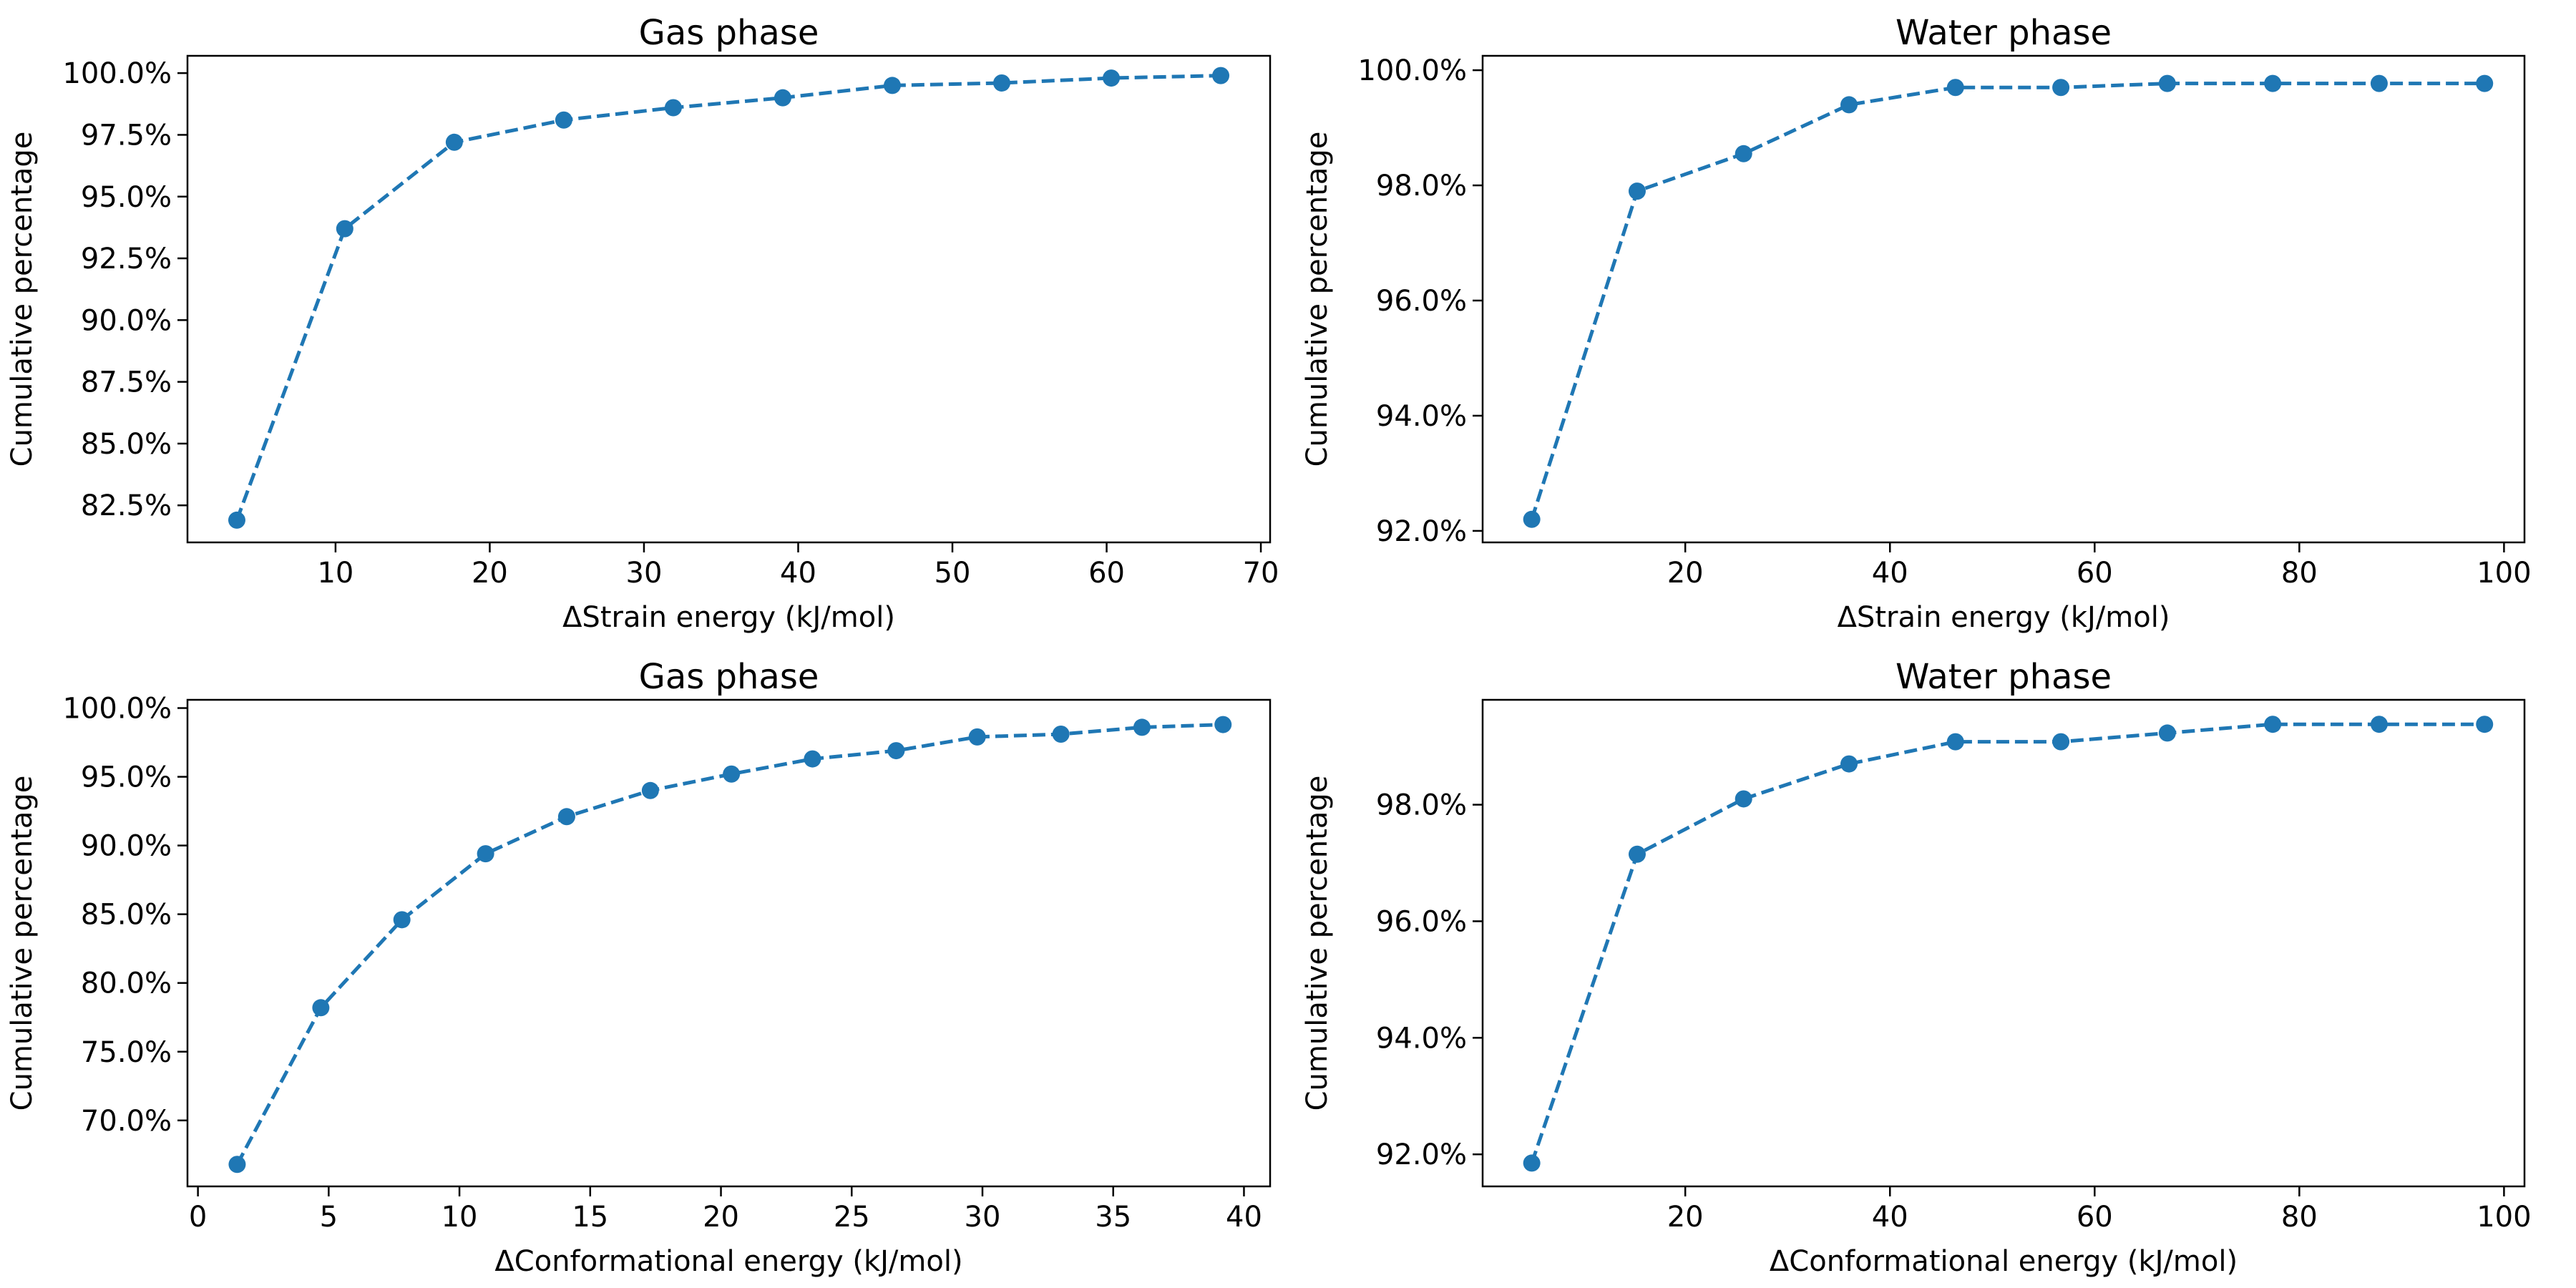 This screenshot has height=1288, width=2576. What do you see at coordinates (126, 1052) in the screenshot?
I see `y-tick-label: 75.0%` at bounding box center [126, 1052].